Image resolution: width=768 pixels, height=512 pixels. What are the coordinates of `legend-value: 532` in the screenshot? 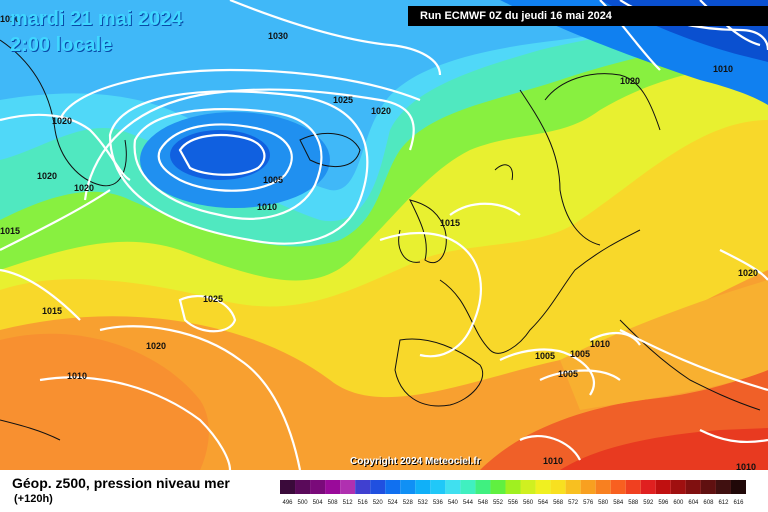 It's located at (423, 503).